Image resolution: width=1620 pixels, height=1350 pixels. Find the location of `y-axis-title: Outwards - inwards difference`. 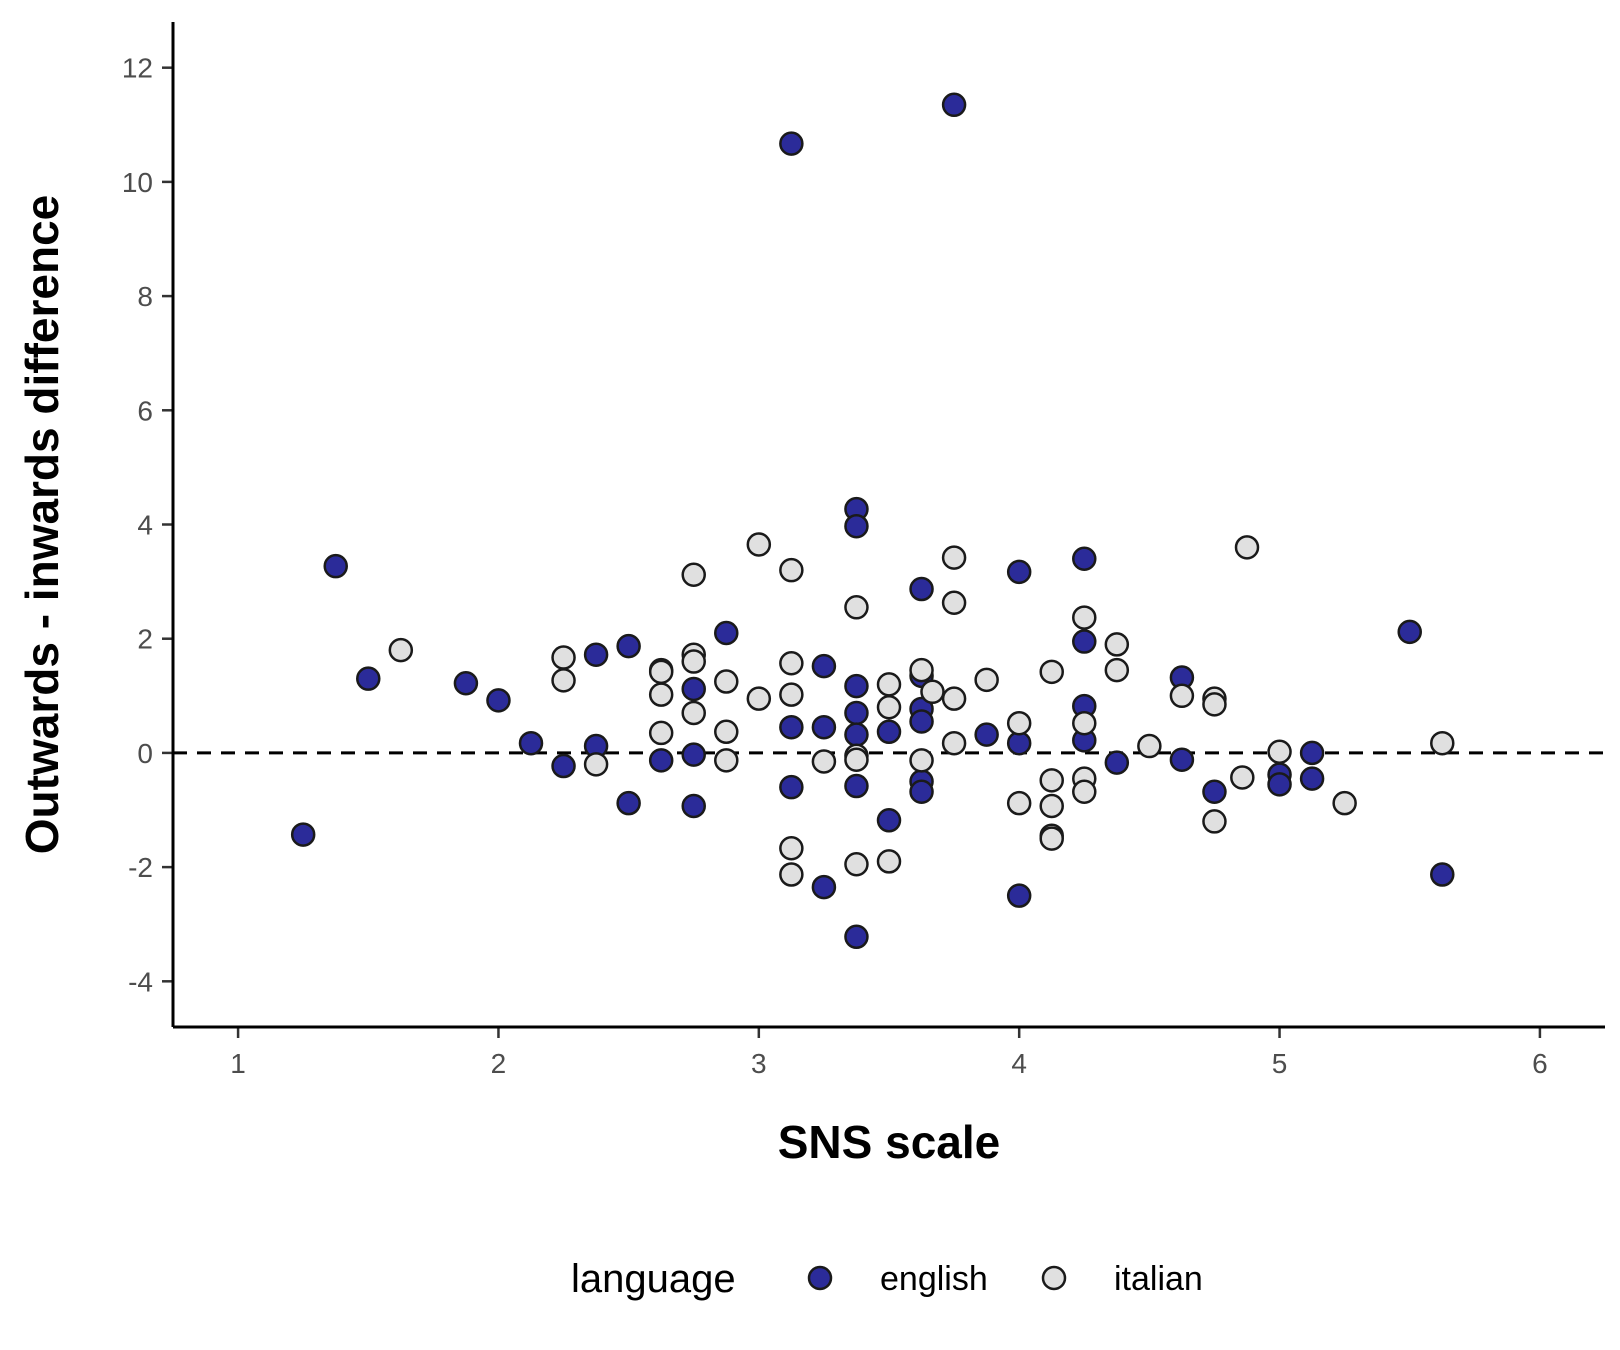

y-axis-title: Outwards - inwards difference is located at coordinates (42, 524).